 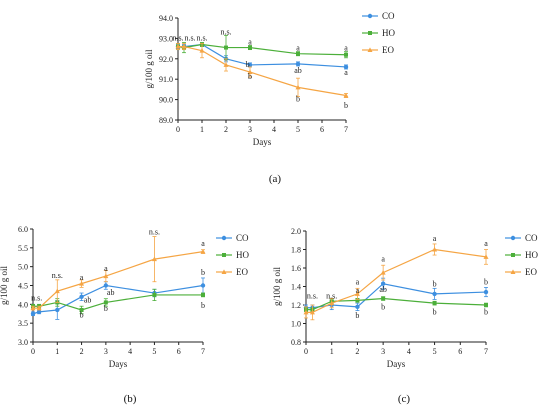 What do you see at coordinates (296, 305) in the screenshot?
I see `y-tick-label: 1.2` at bounding box center [296, 305].